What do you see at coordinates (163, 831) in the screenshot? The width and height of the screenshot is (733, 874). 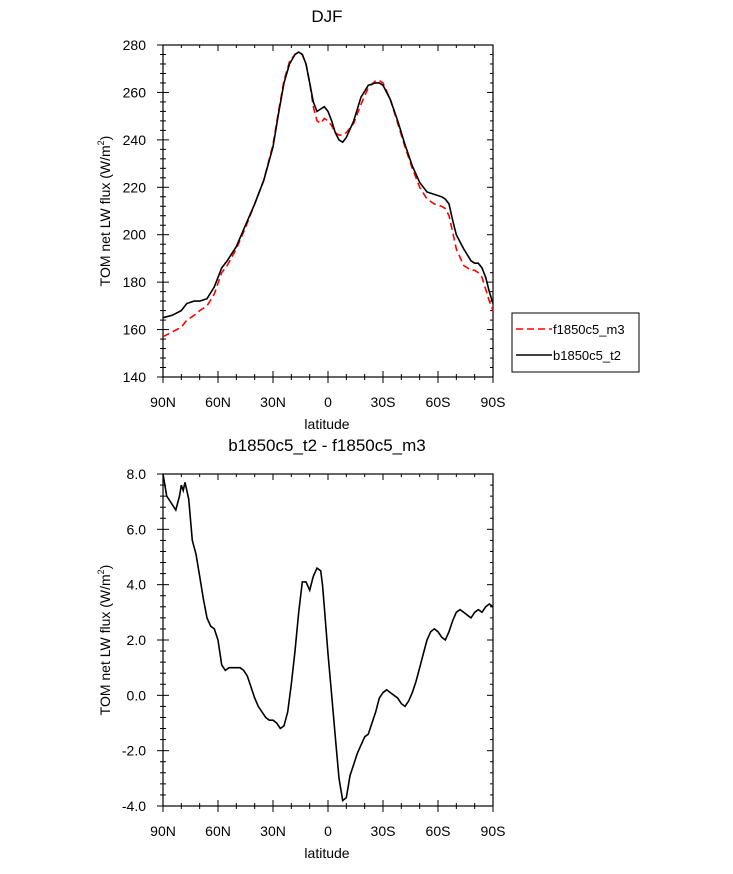 I see `bottom-xtick-90n: 90N` at bounding box center [163, 831].